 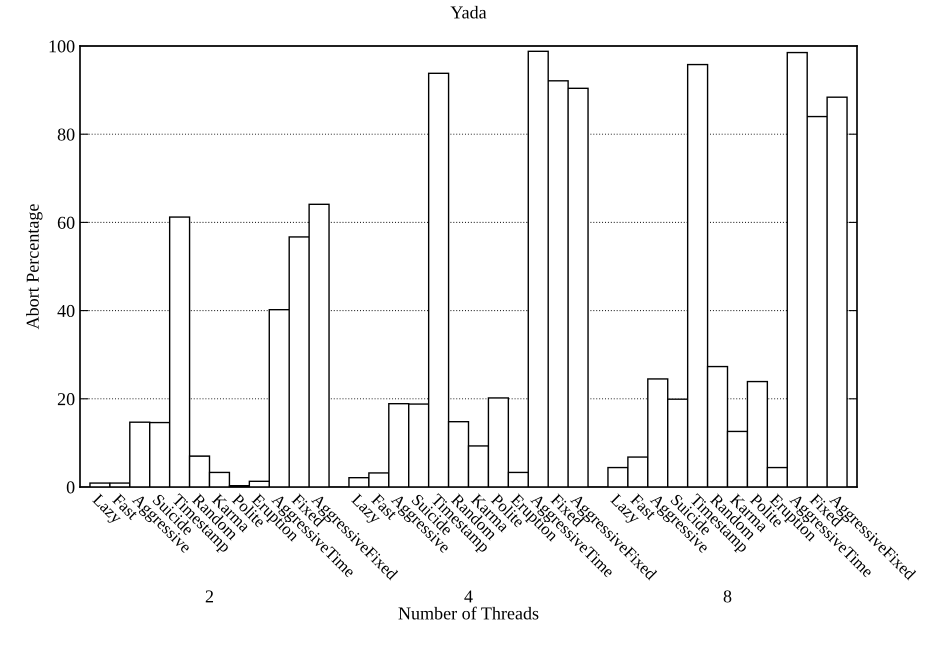 I want to click on y-tick-label: 100, so click(x=62, y=46).